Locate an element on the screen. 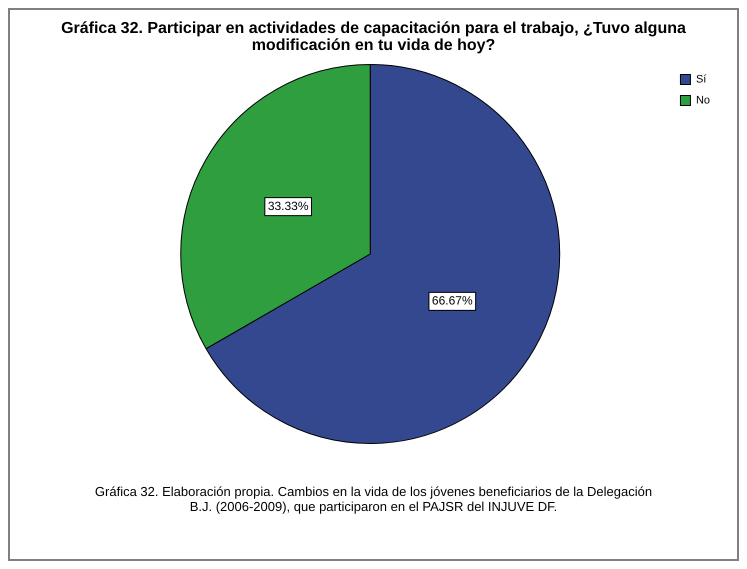  chart-title: Gráfica 32. Participar en actividades de capacitación para el trabajo, ¿Tuvo alguna modificación en tu vida de hoy? is located at coordinates (373, 37).